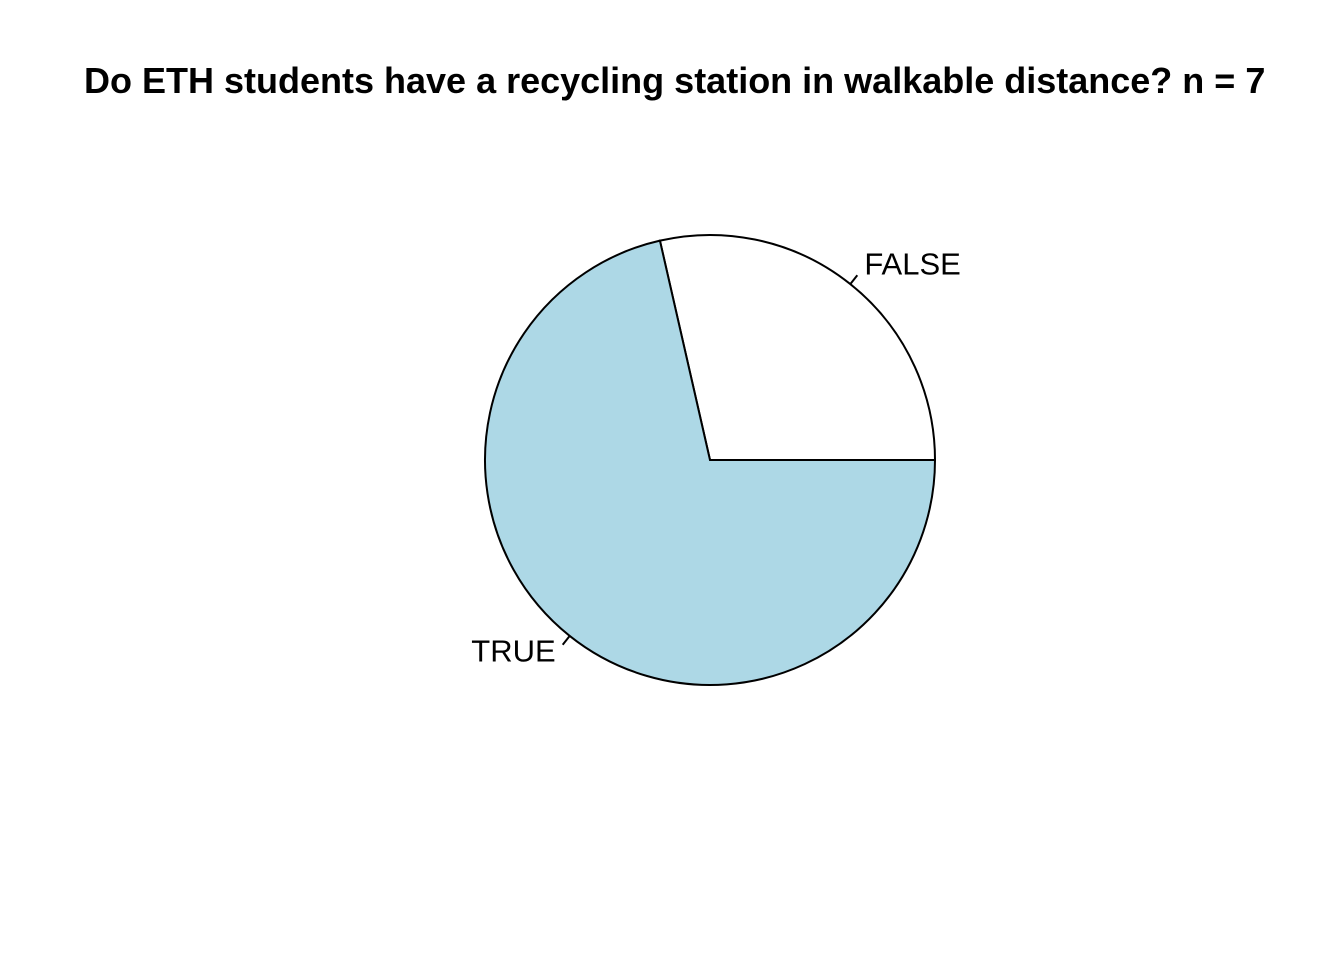 This screenshot has height=960, width=1344. Describe the element at coordinates (566, 640) in the screenshot. I see `leader-line-true` at that location.